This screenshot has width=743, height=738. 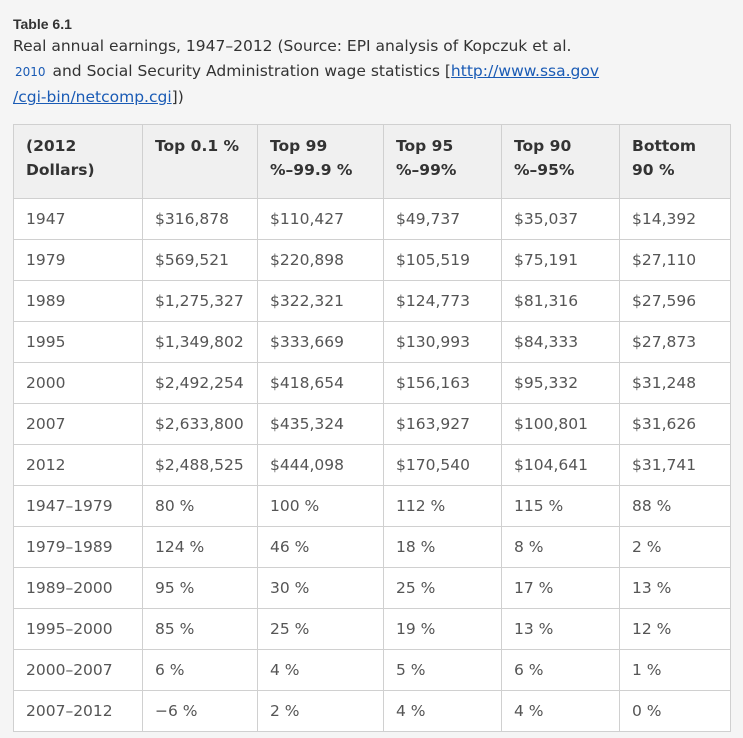 What do you see at coordinates (560, 506) in the screenshot?
I see `table-cell: 115 %` at bounding box center [560, 506].